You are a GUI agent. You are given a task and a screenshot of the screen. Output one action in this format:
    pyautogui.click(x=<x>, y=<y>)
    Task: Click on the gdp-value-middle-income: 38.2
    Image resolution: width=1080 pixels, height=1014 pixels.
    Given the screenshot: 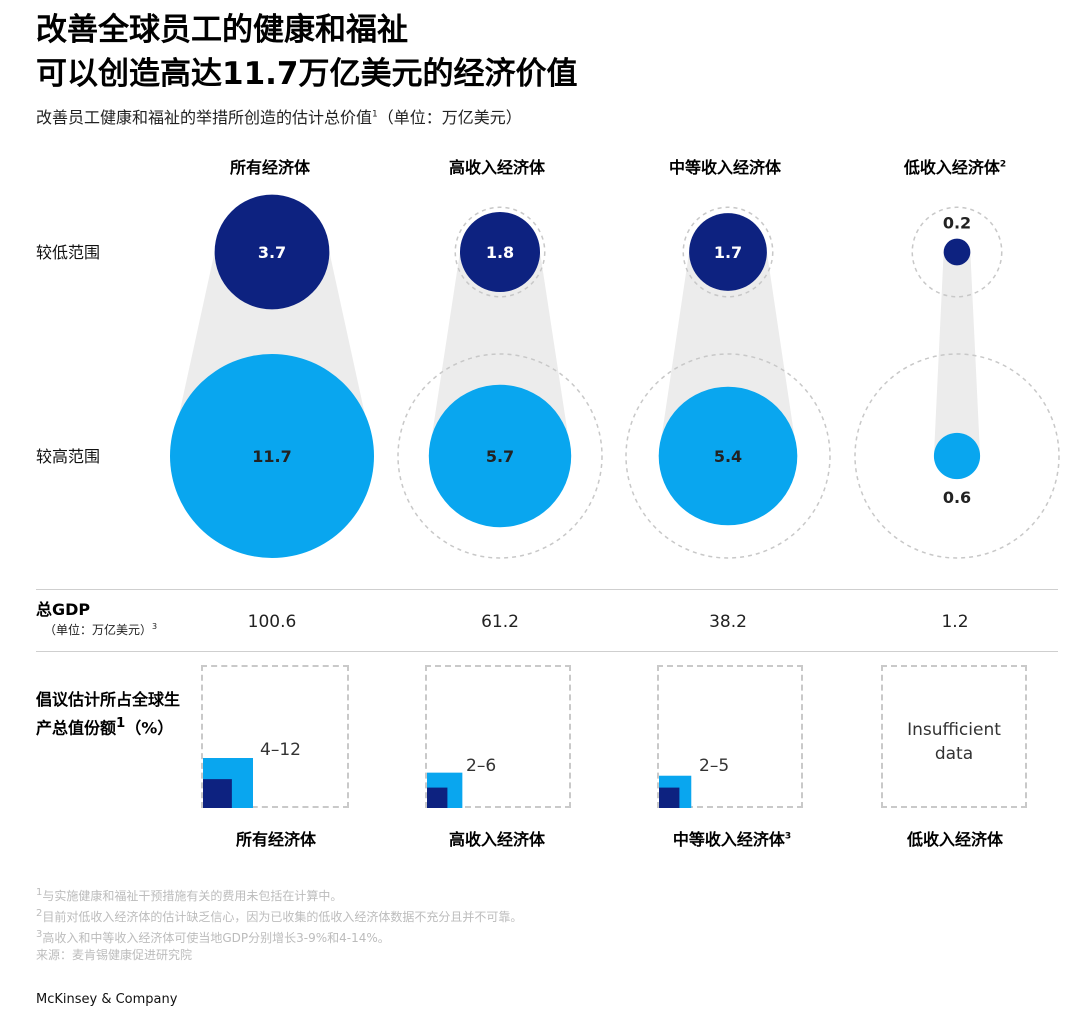 What is the action you would take?
    pyautogui.click(x=728, y=622)
    